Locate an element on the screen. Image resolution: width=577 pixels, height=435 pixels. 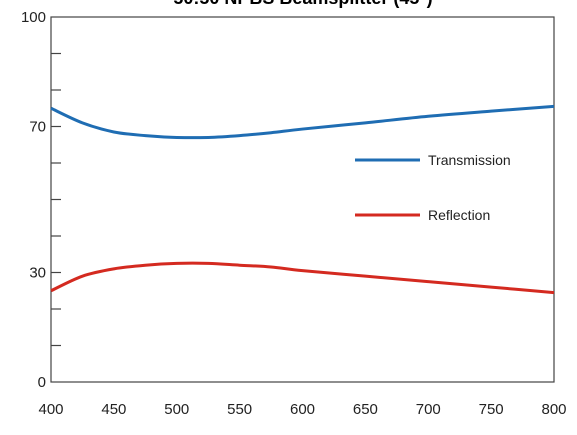
x-tick-label-400: 400 is located at coordinates (50, 409).